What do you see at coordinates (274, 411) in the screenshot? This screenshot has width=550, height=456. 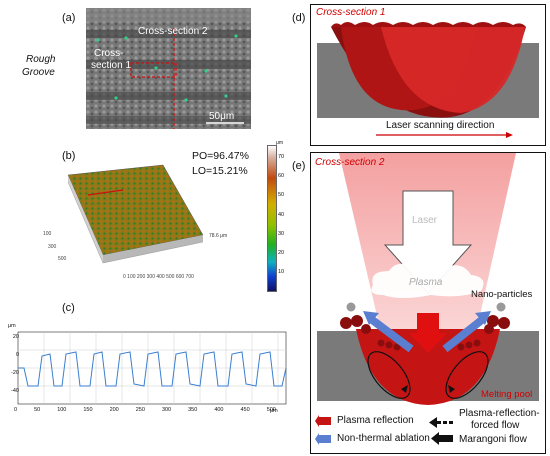 I see `profile-x-unit: μm` at bounding box center [274, 411].